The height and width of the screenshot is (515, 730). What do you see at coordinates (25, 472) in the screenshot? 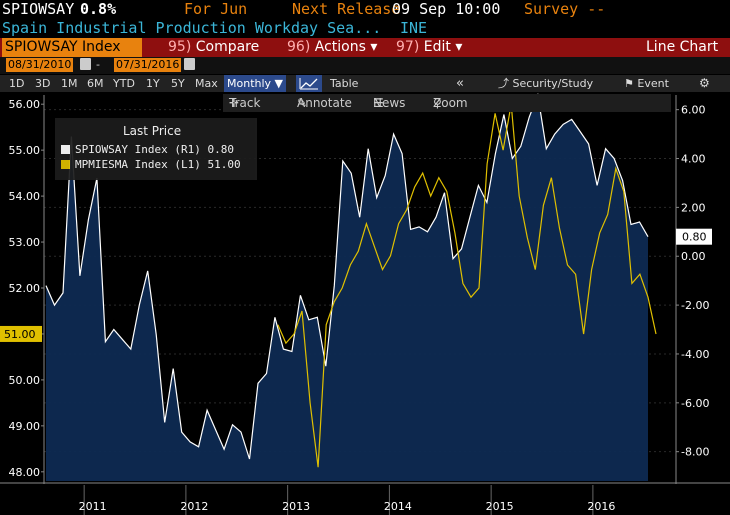
I see `left-axis-tick-label: 48.00` at bounding box center [25, 472].